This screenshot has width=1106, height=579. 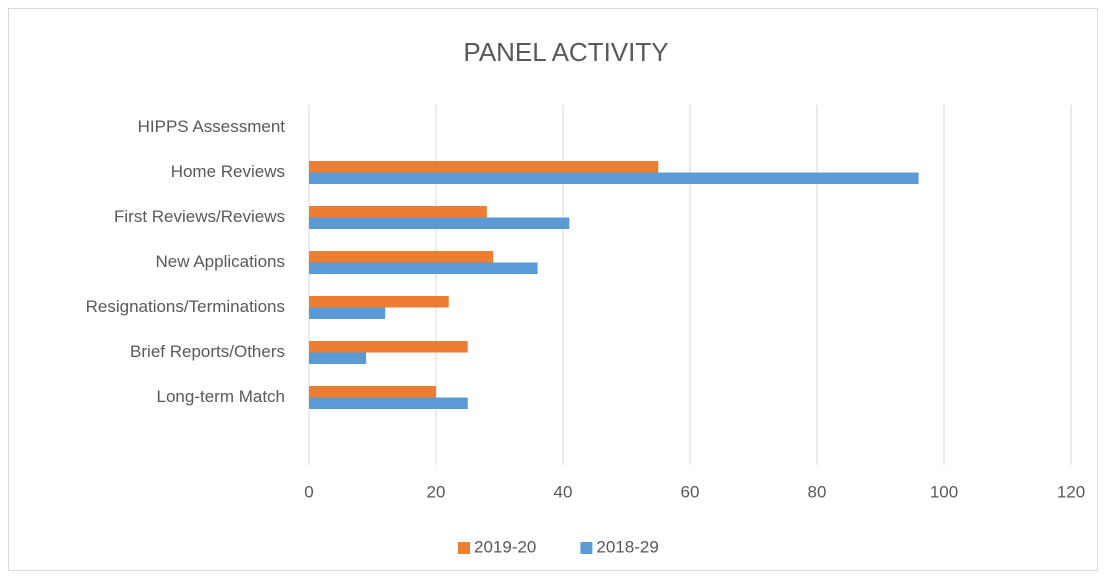 What do you see at coordinates (308, 491) in the screenshot?
I see `x-tick-label: 0` at bounding box center [308, 491].